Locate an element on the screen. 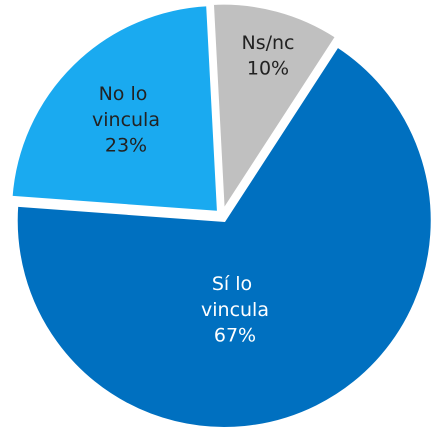  slice-label: No lo vincula is located at coordinates (126, 107).